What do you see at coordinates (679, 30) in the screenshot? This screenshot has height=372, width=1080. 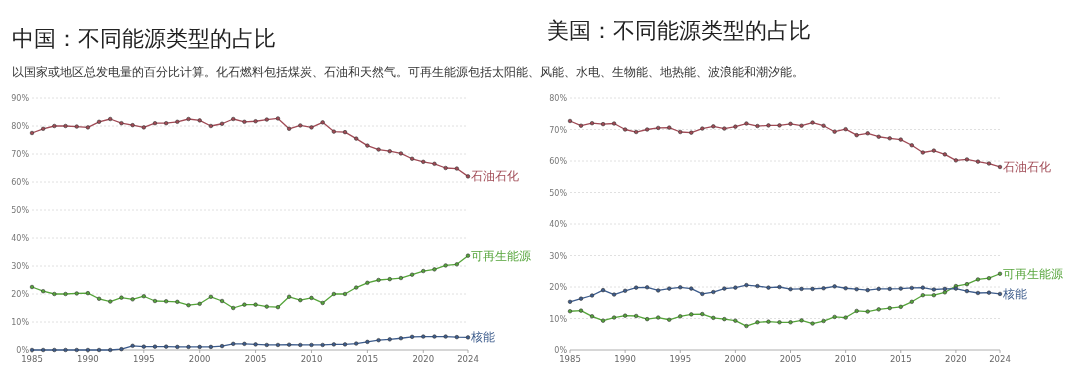 I see `chart-title: 美国：不同能源类型的占比` at bounding box center [679, 30].